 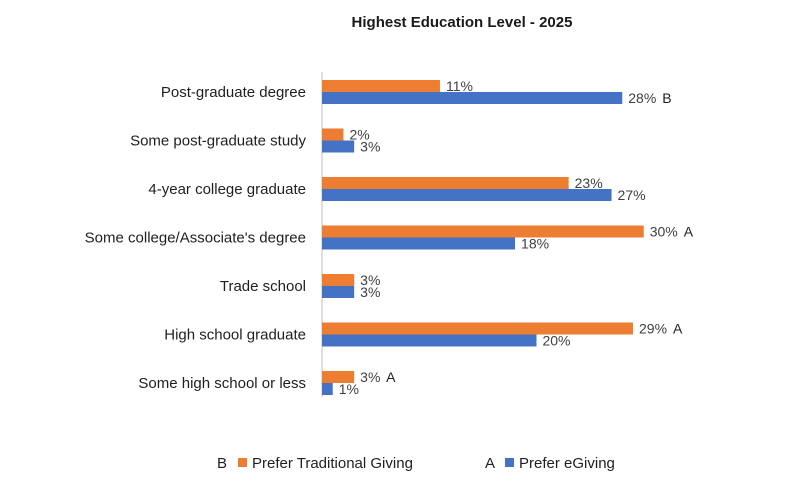 I want to click on legend-letter-traditional: B, so click(x=222, y=463).